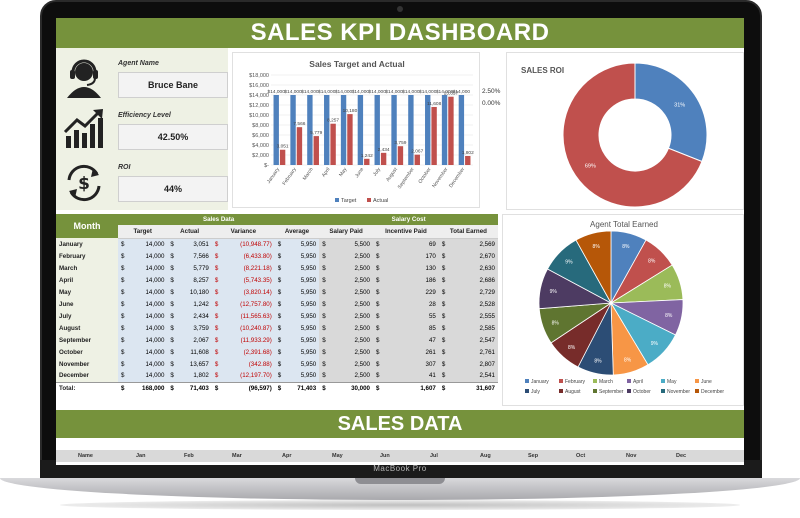 The width and height of the screenshot is (800, 518). Describe the element at coordinates (485, 456) in the screenshot. I see `sales-col-8: Aug` at that location.